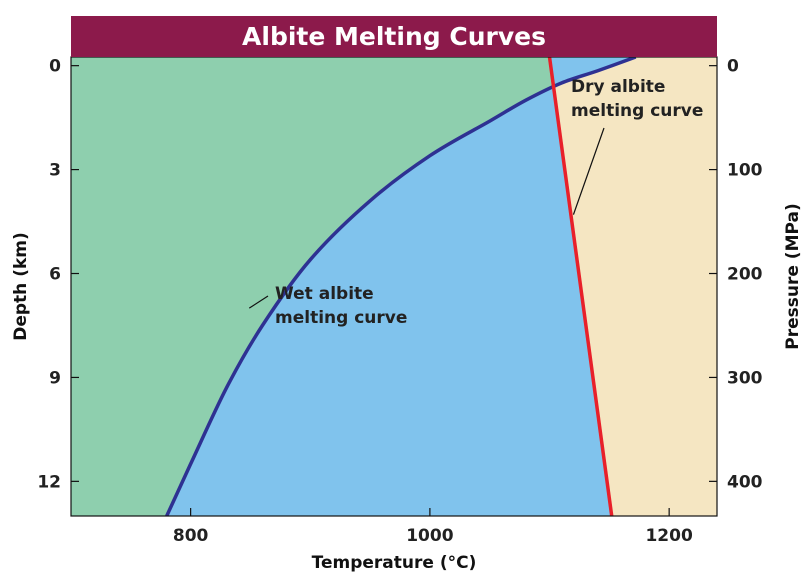  Describe the element at coordinates (49, 482) in the screenshot. I see `y-tick-label-left: 12` at that location.